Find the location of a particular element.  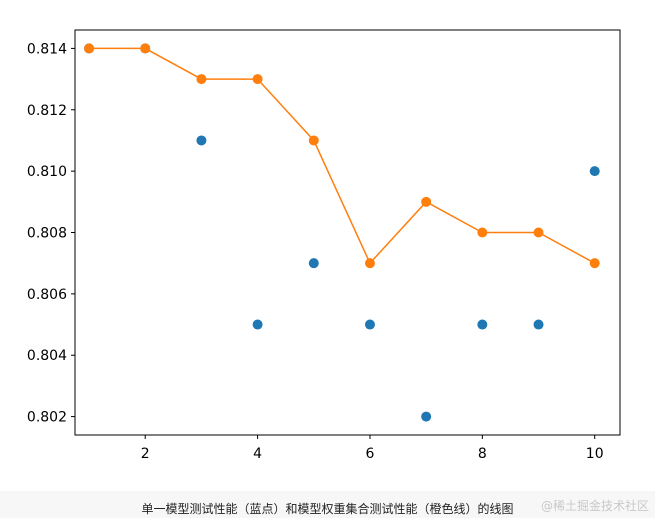

figure-caption: 单一模型测试性能（蓝点）和模型权重集合测试性能（橙色线）的线图 is located at coordinates (327, 509).